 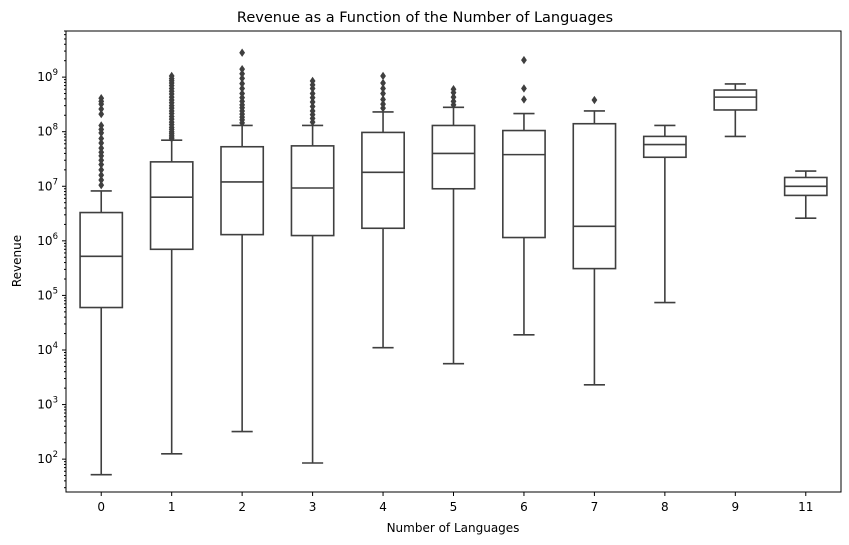 What do you see at coordinates (101, 507) in the screenshot?
I see `x-tick-label: 0` at bounding box center [101, 507].